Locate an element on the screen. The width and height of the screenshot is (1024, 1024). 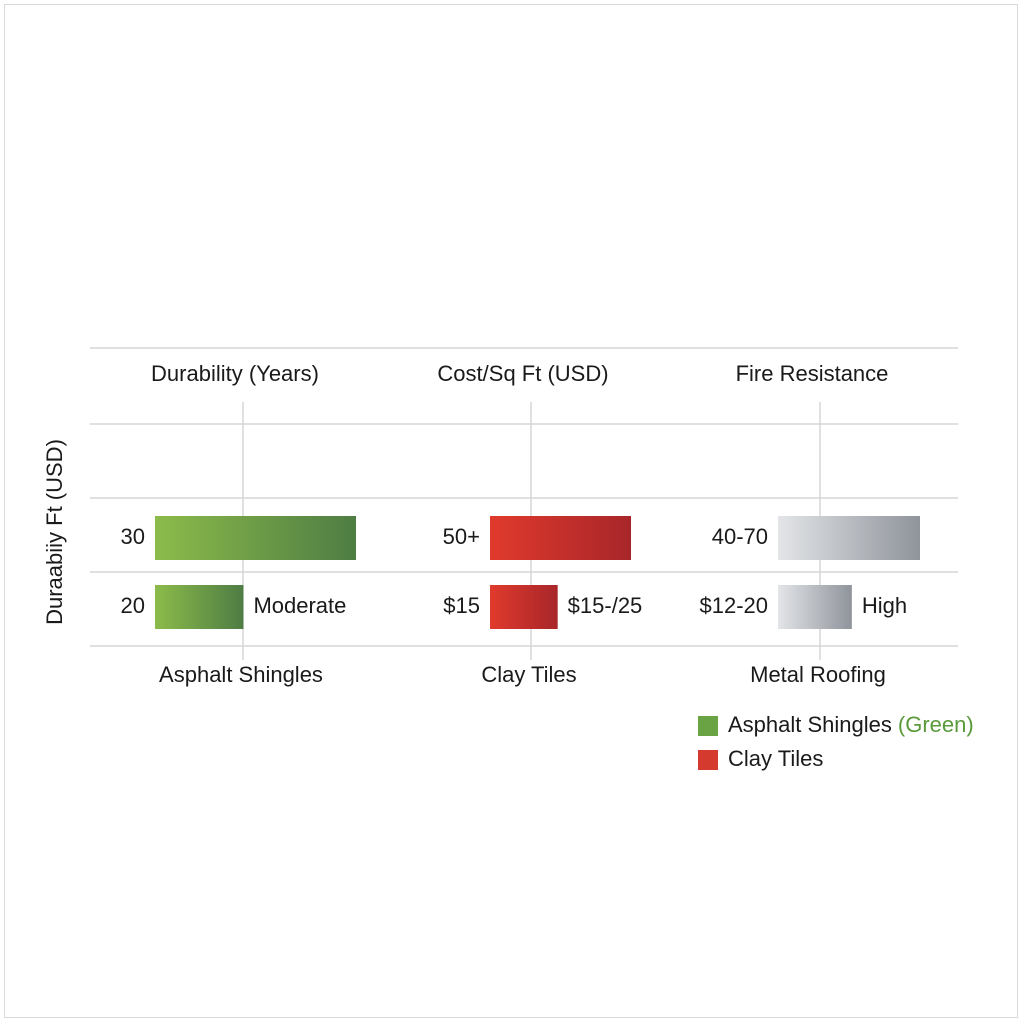
bar-value-label: 50+ is located at coordinates (461, 536).